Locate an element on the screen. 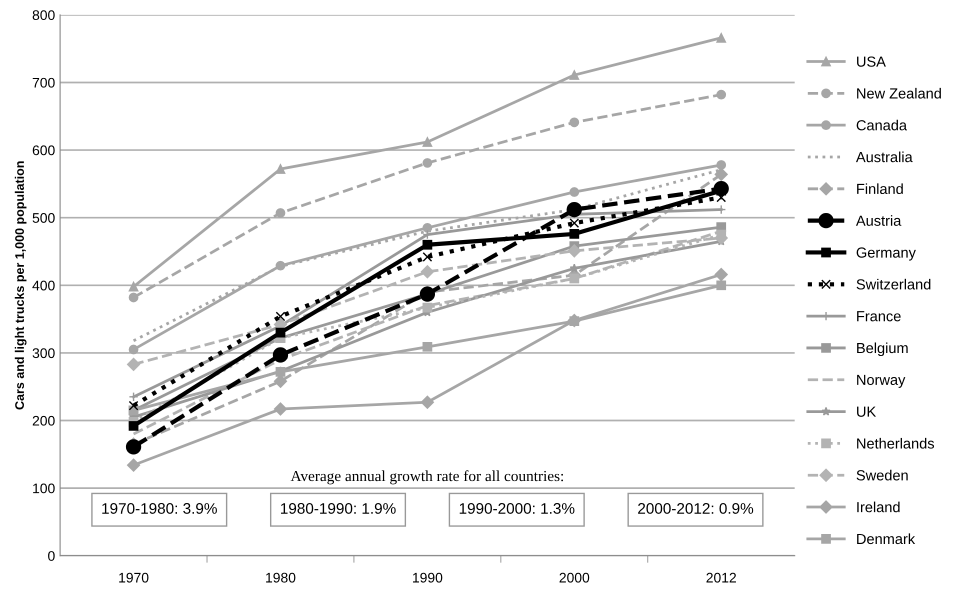 The height and width of the screenshot is (595, 954). y-axis-title: Cars and light trucks per 1,000 population is located at coordinates (20, 285).